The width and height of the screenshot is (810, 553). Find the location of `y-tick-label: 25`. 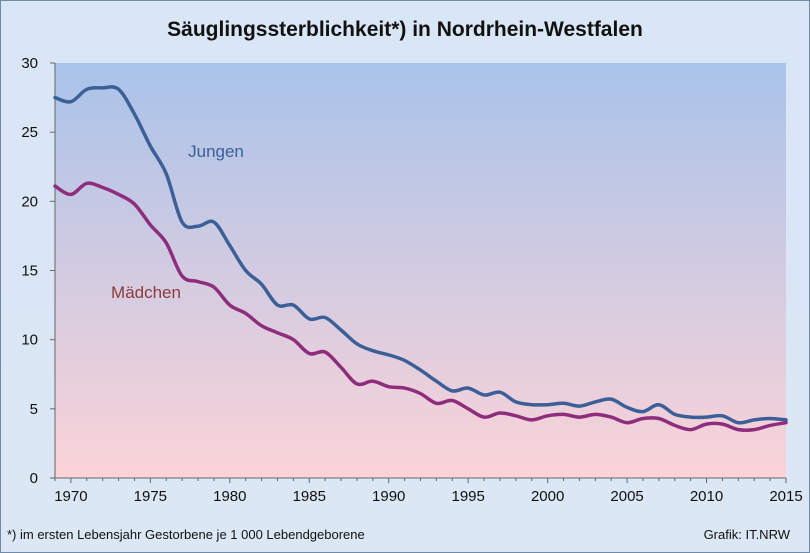

y-tick-label: 25 is located at coordinates (29, 132).